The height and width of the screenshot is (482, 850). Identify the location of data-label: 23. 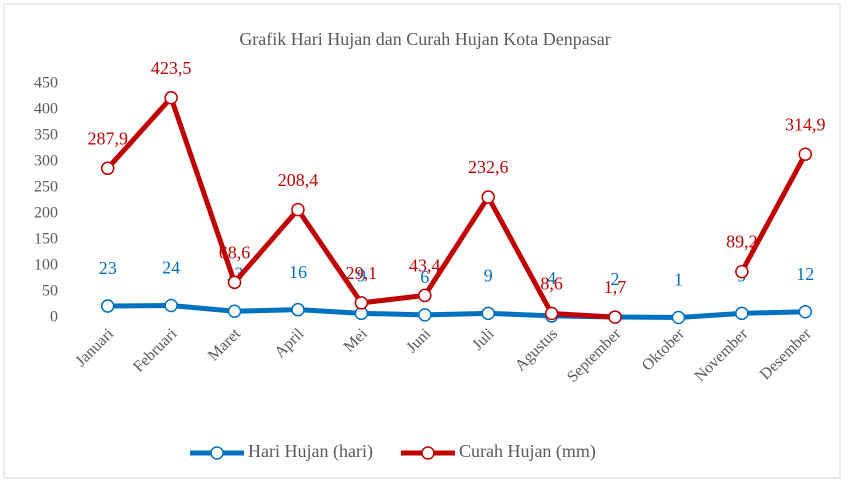
(108, 268).